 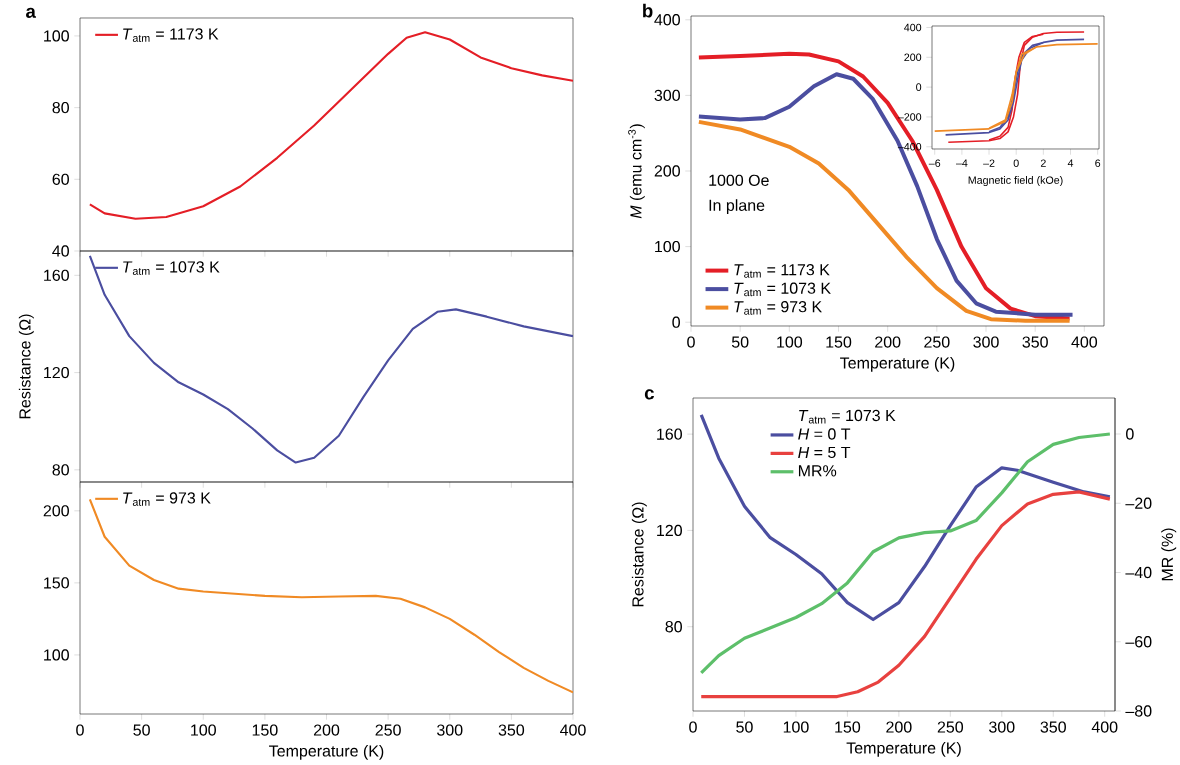 I want to click on y-tick-label: 300, so click(x=667, y=95).